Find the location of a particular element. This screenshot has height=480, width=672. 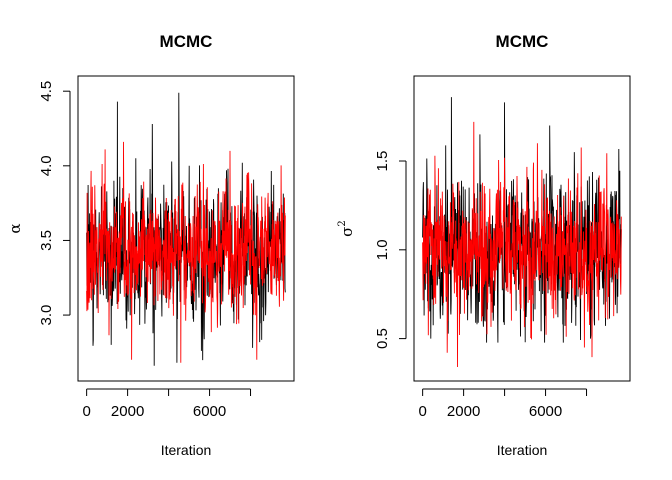

y-tick-label: 3.0 is located at coordinates (46, 315).